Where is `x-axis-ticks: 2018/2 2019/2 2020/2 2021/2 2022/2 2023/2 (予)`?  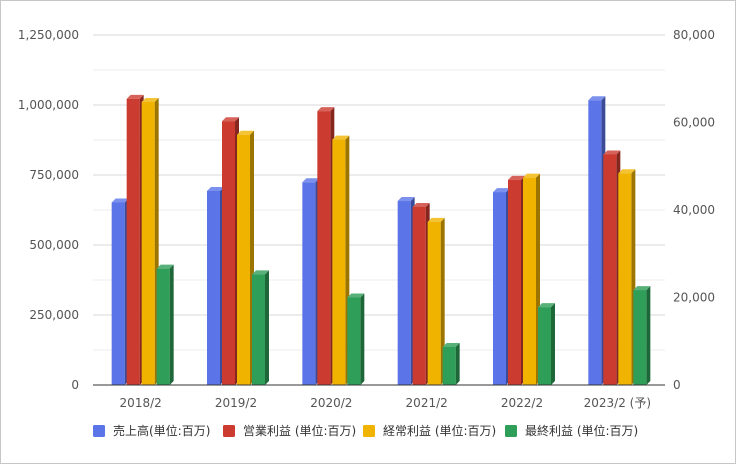
x-axis-ticks: 2018/2 2019/2 2020/2 2021/2 2022/2 2023/2 (予) is located at coordinates (385, 403).